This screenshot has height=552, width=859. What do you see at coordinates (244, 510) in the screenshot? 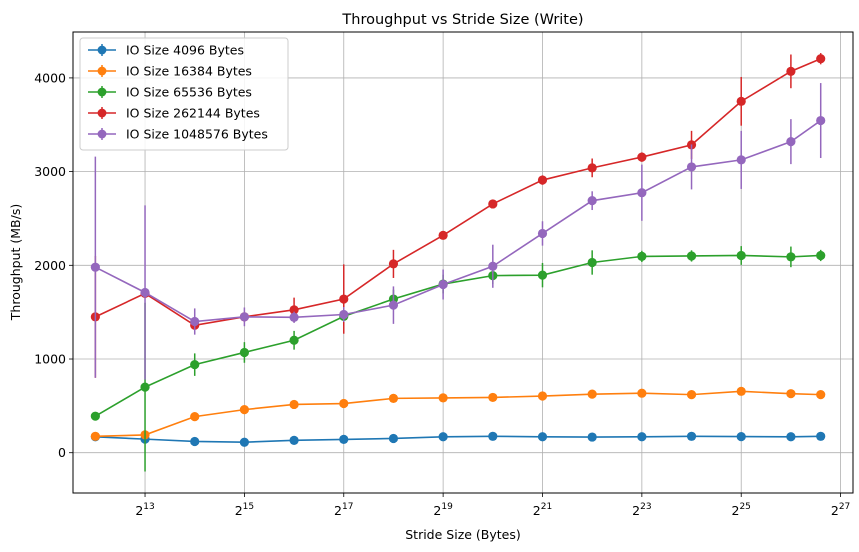
I see `x-tick-label: 215` at bounding box center [244, 510].